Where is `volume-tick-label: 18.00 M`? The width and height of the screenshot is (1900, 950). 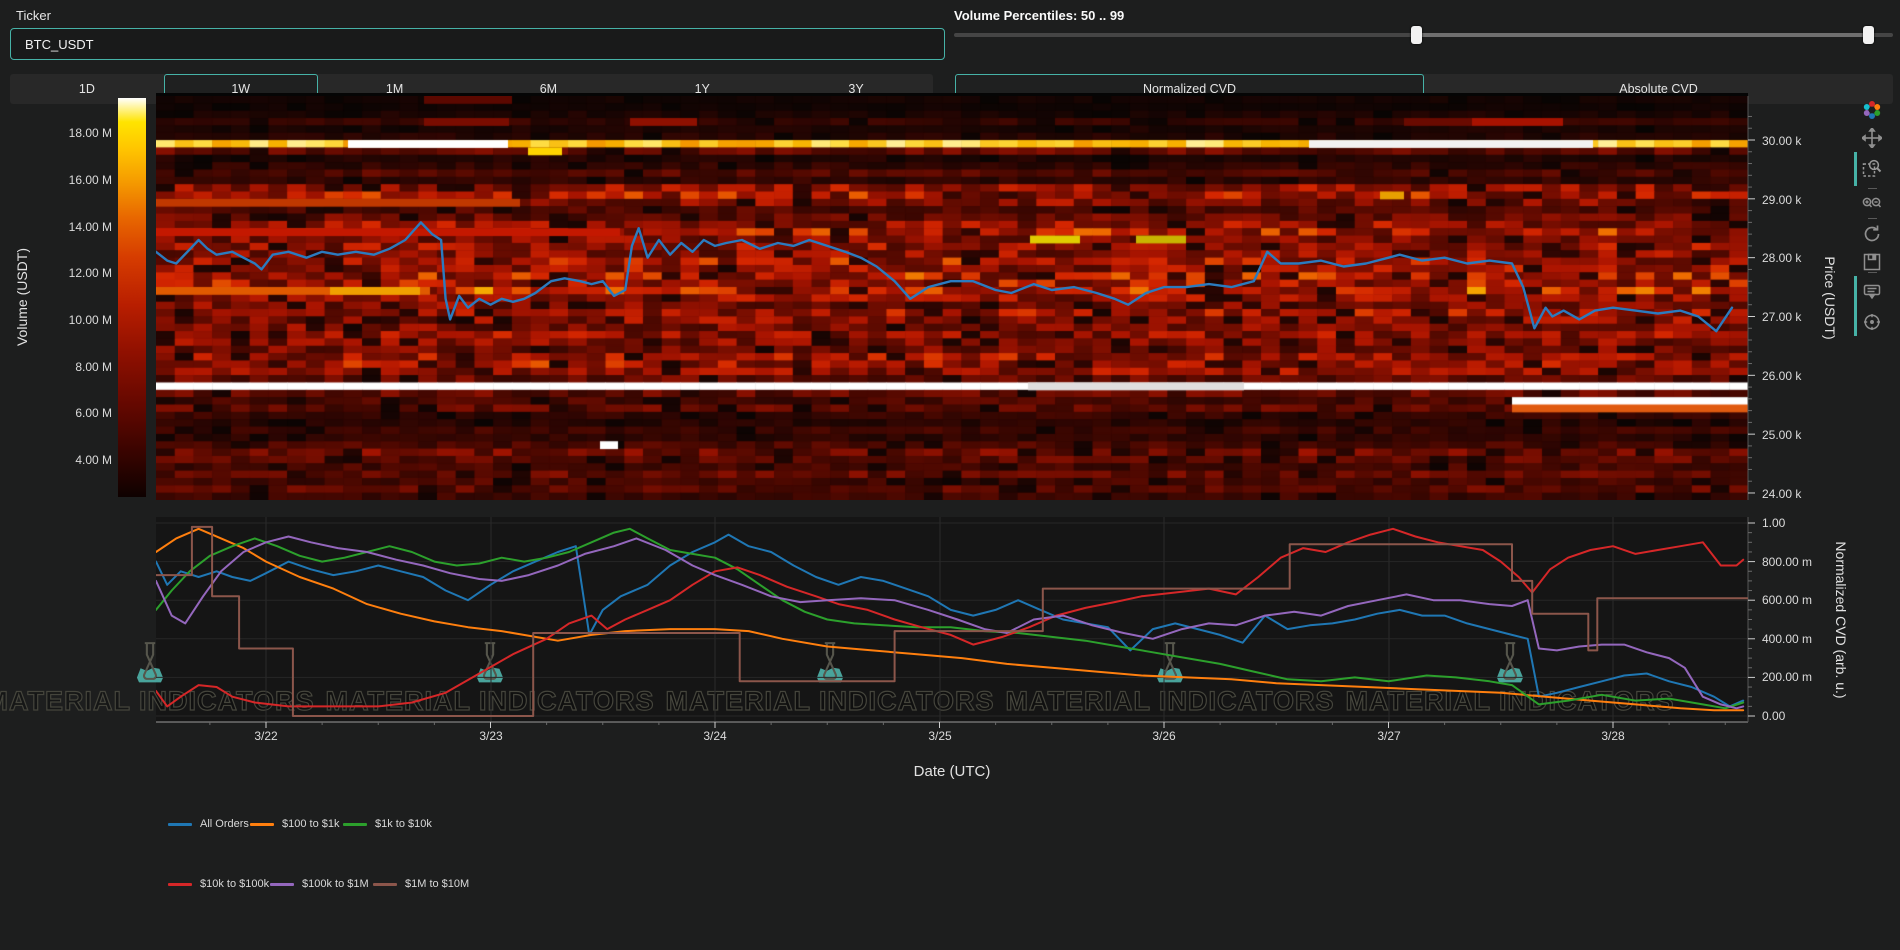
volume-tick-label: 18.00 M is located at coordinates (90, 133).